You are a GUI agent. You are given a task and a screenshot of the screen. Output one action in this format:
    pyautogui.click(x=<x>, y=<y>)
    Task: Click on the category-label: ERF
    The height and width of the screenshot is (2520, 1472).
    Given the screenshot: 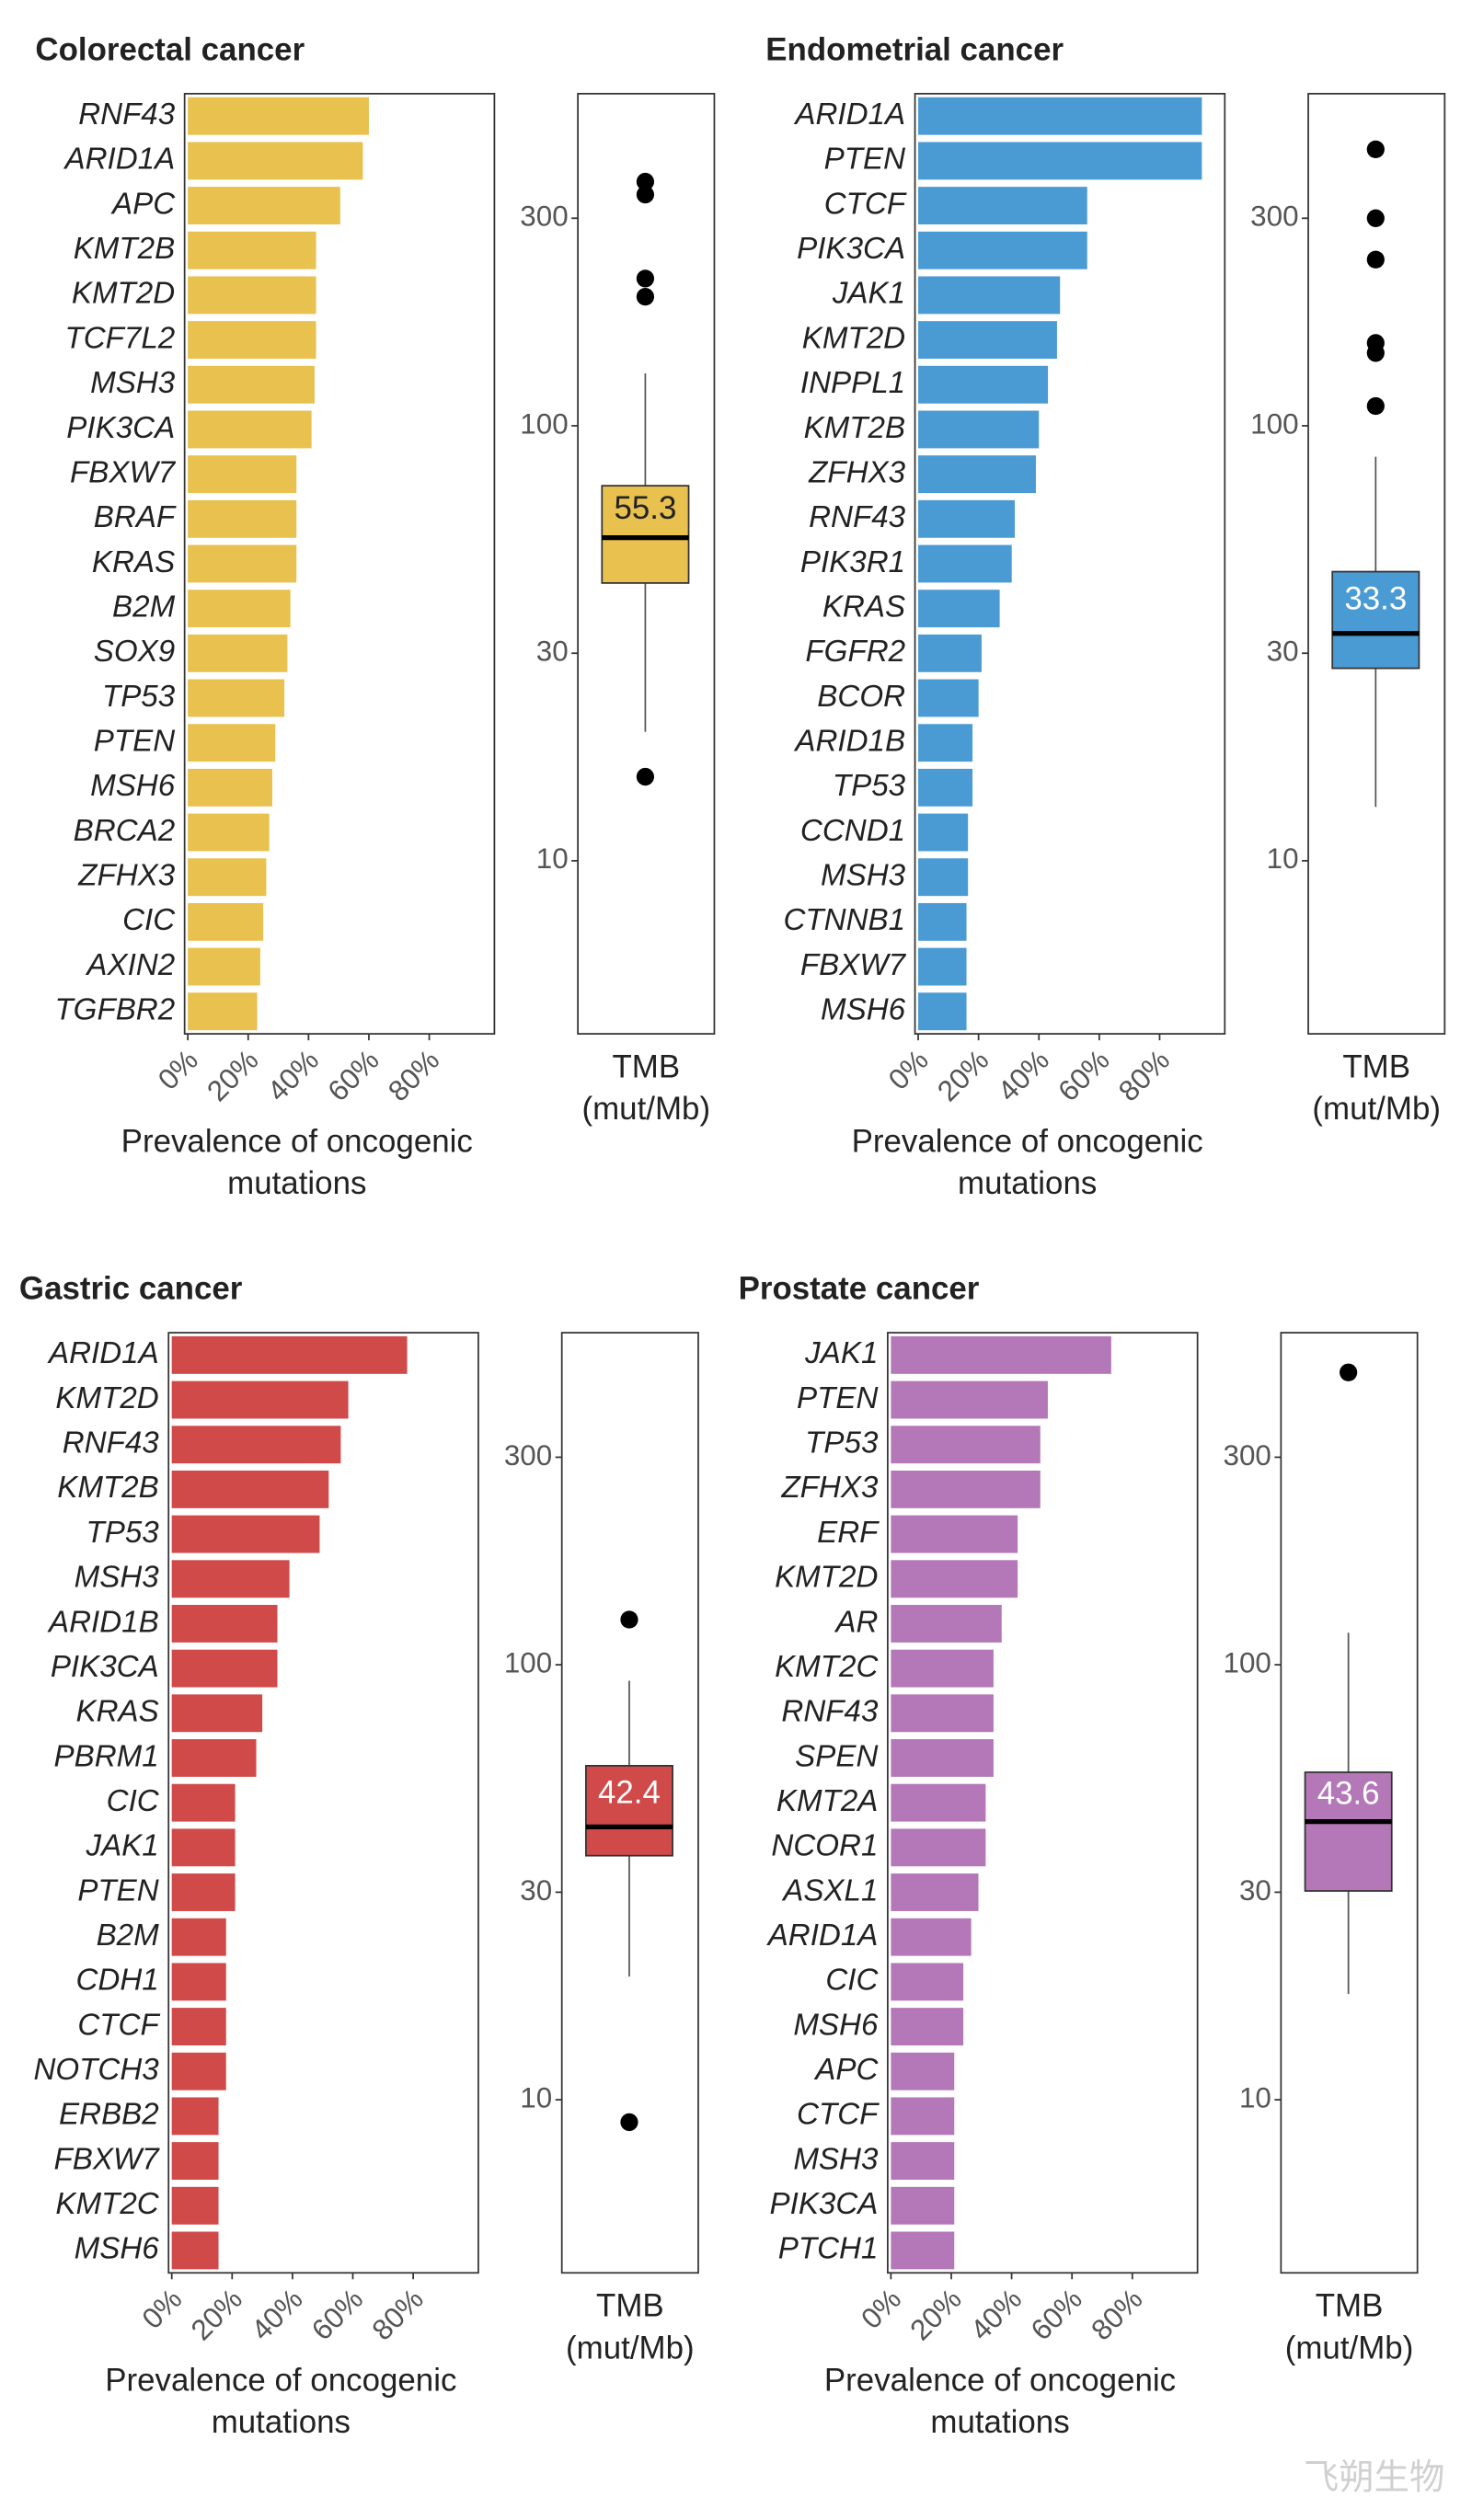 What is the action you would take?
    pyautogui.click(x=848, y=1533)
    